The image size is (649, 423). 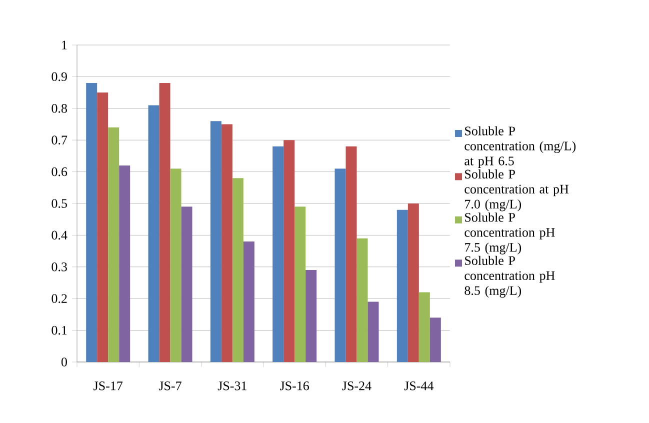 I want to click on x-tick-label: JS-16, so click(x=295, y=386).